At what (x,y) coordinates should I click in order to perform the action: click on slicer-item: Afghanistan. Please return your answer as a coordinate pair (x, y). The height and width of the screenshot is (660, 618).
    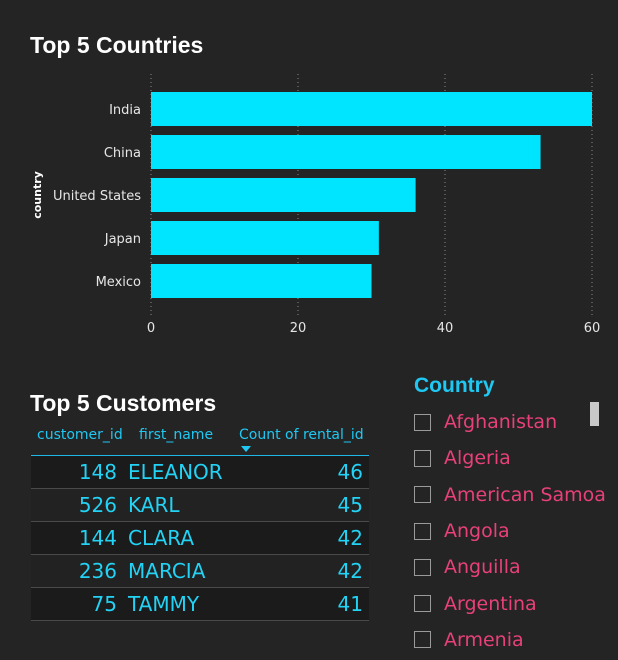
    Looking at the image, I should click on (516, 422).